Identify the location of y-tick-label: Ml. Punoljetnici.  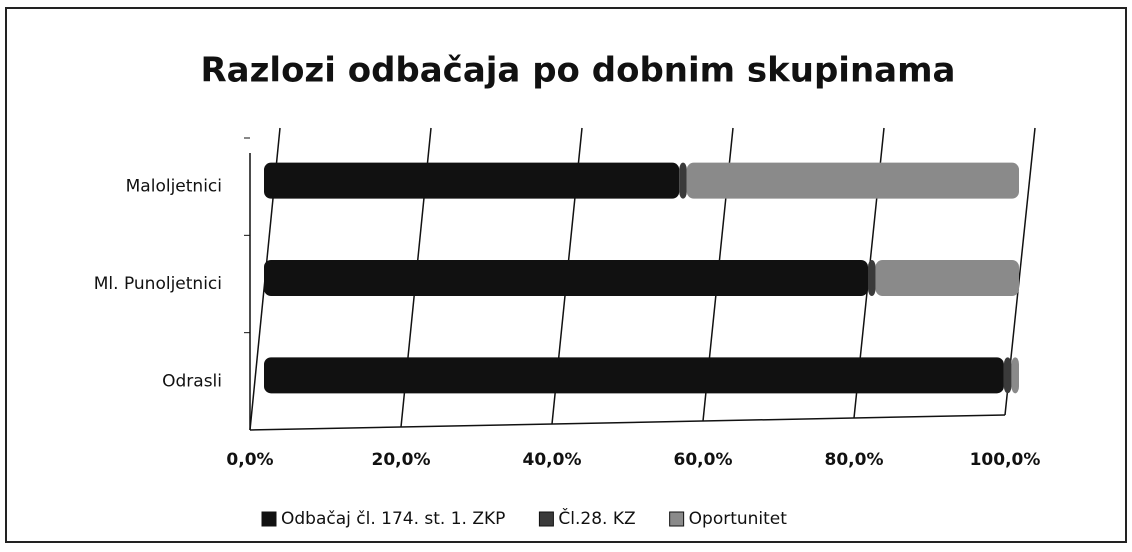
(158, 284).